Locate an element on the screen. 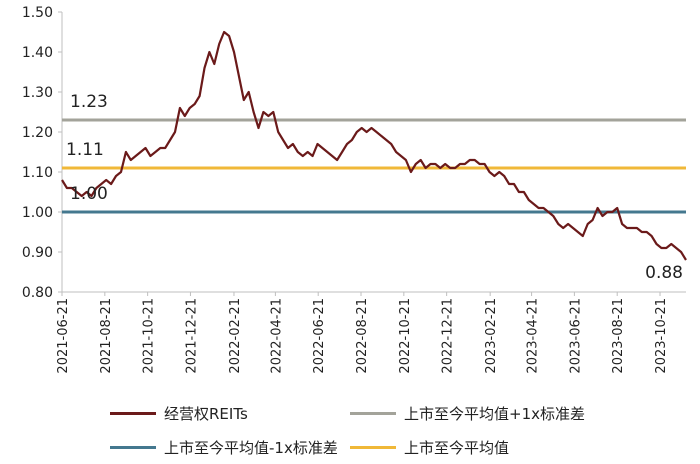 Image resolution: width=700 pixels, height=464 pixels. x-tick-label: 2023-08-21 is located at coordinates (618, 336).